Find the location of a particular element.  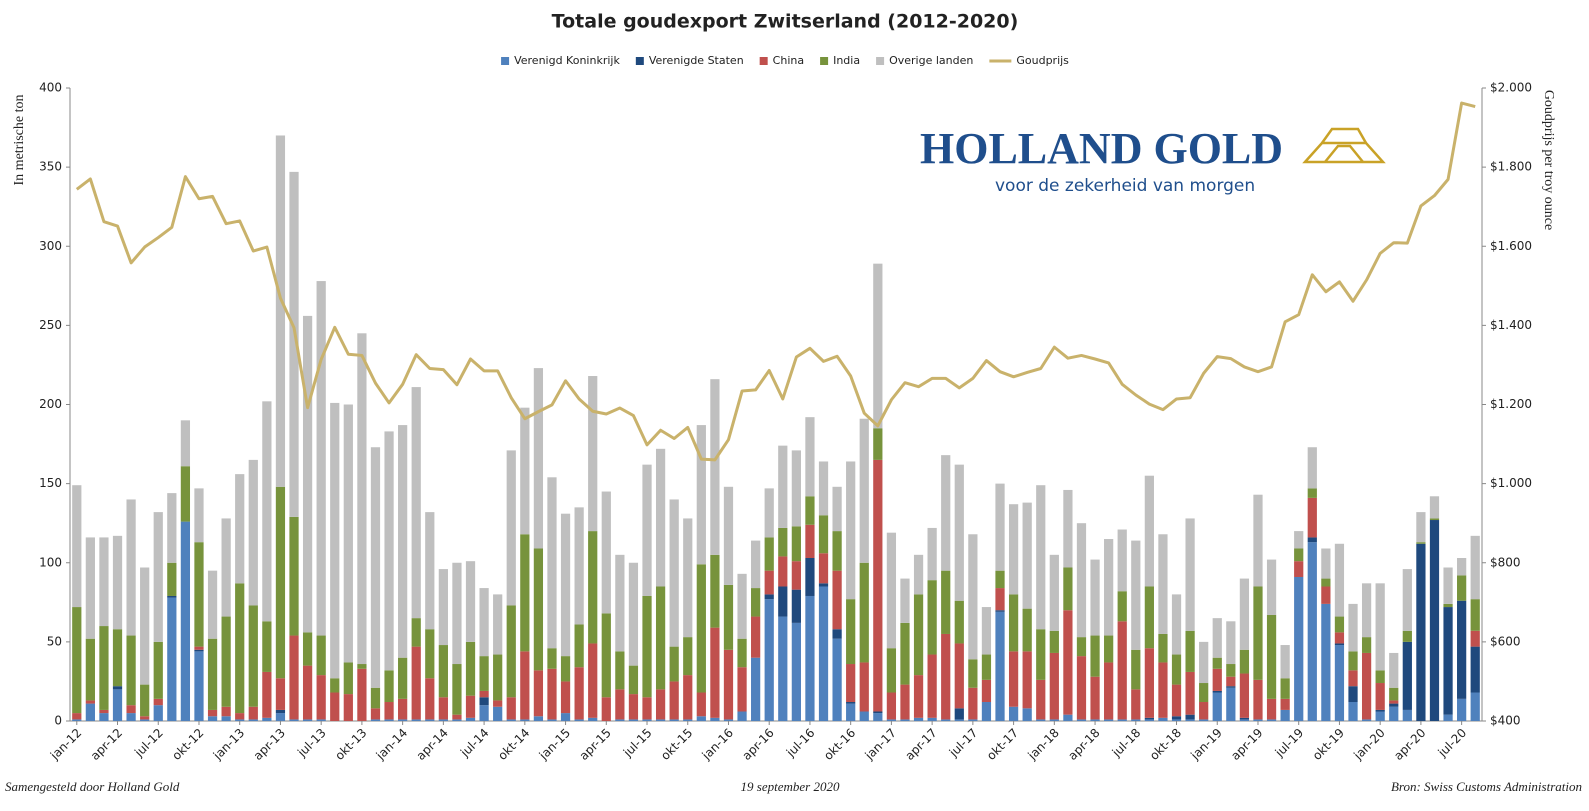

x-tick-label: jul-12 is located at coordinates (148, 743).